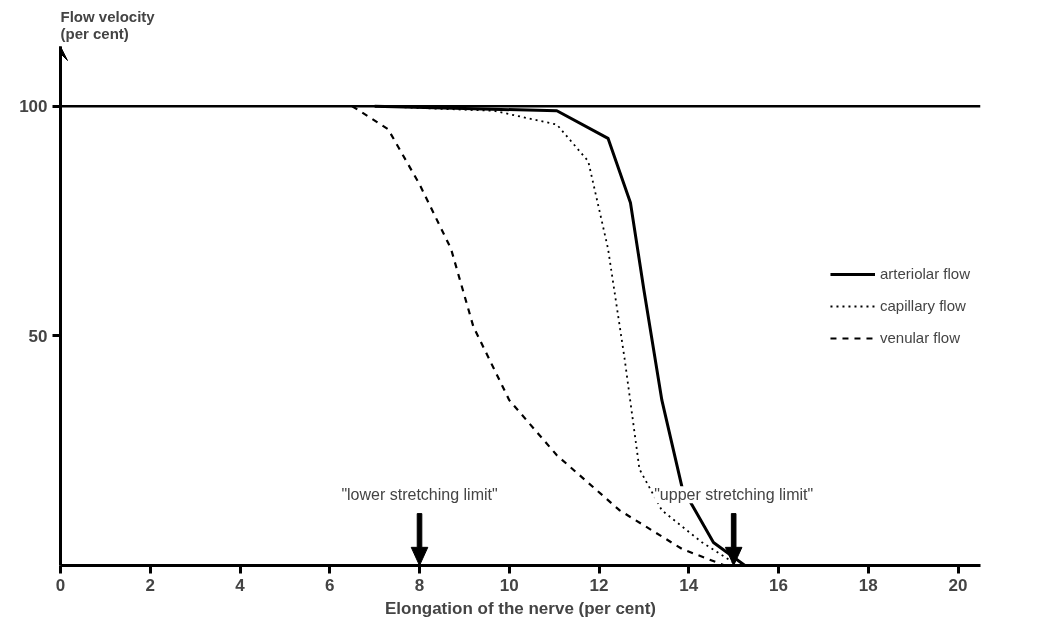 This screenshot has height=629, width=1048. What do you see at coordinates (599, 585) in the screenshot?
I see `x-tick-label: 12` at bounding box center [599, 585].